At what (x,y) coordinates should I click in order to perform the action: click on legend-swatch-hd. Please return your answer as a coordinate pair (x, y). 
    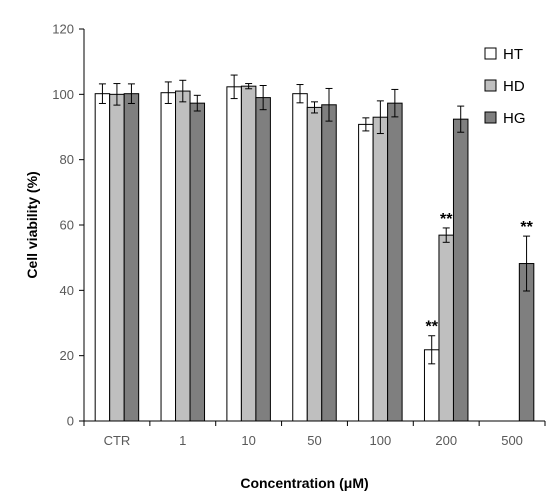
    Looking at the image, I should click on (490, 85).